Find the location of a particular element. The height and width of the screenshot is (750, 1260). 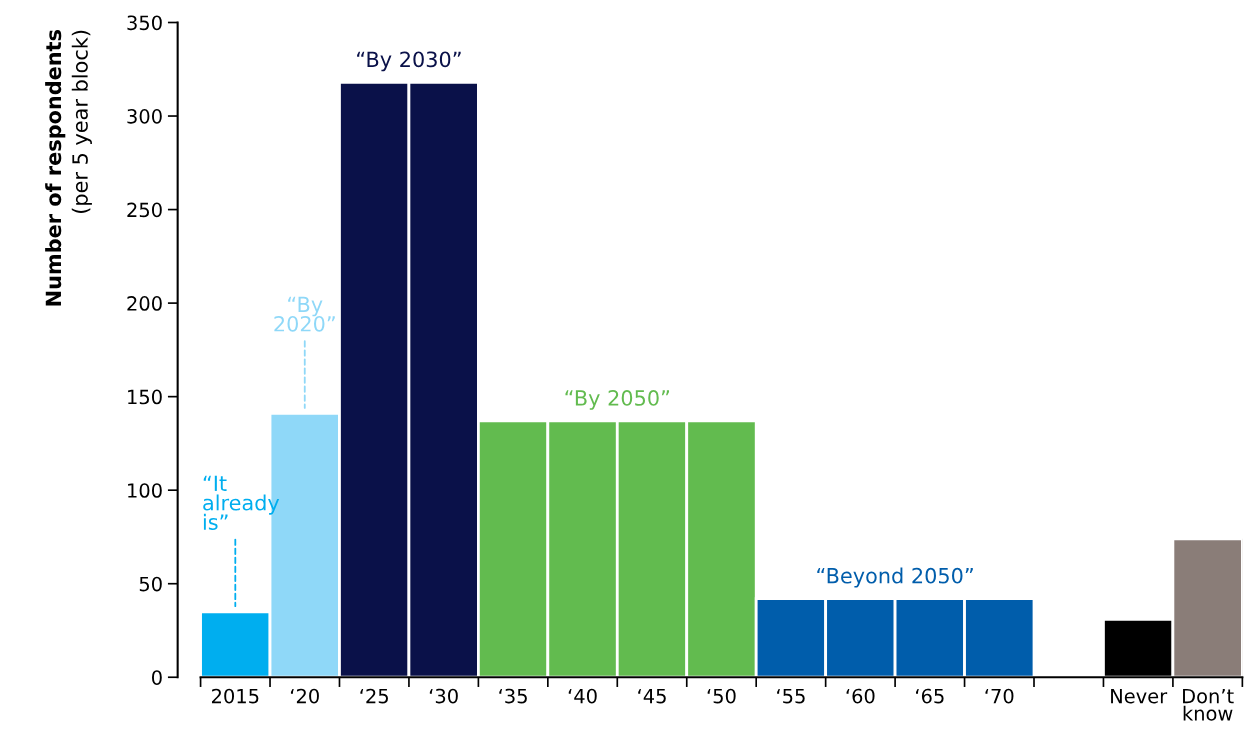

x-tick-label: Never is located at coordinates (1139, 696).